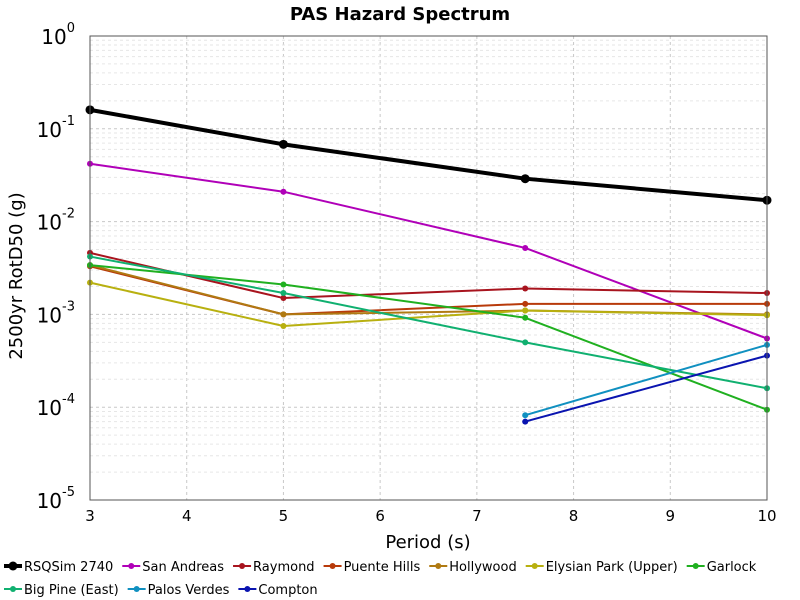 Image resolution: width=800 pixels, height=600 pixels. I want to click on legend-item: Garlock, so click(721, 567).